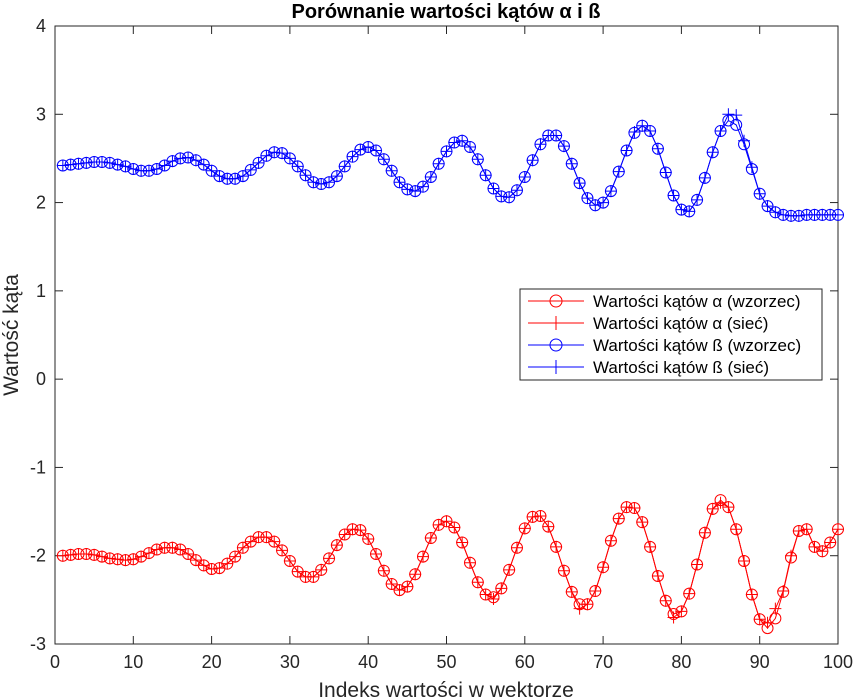  What do you see at coordinates (697, 345) in the screenshot?
I see `legend-label: Wartości kątów ß (wzorzec)` at bounding box center [697, 345].